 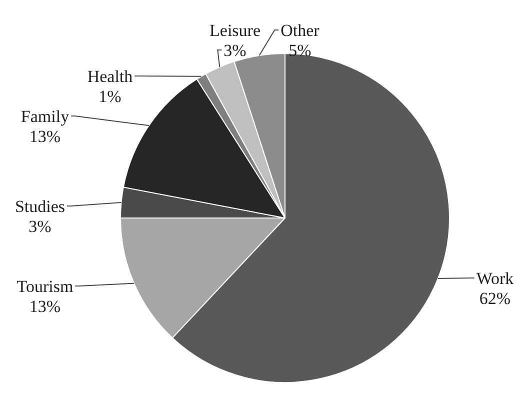 I want to click on slice-label: Other, so click(x=300, y=30).